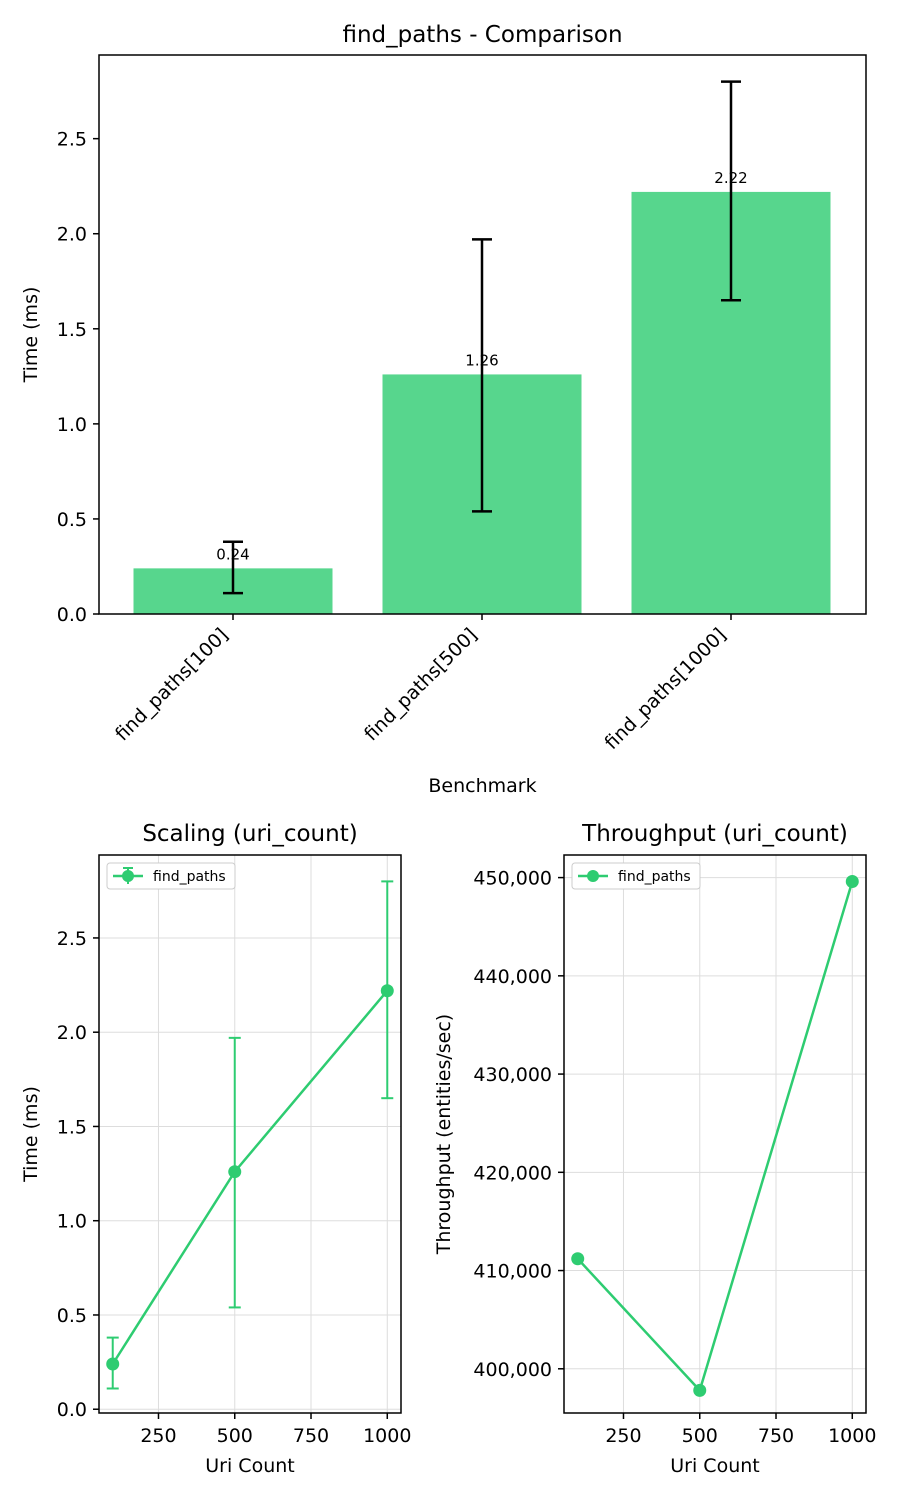 This screenshot has height=1500, width=900. I want to click on bar-value-label: 2.22, so click(730, 178).